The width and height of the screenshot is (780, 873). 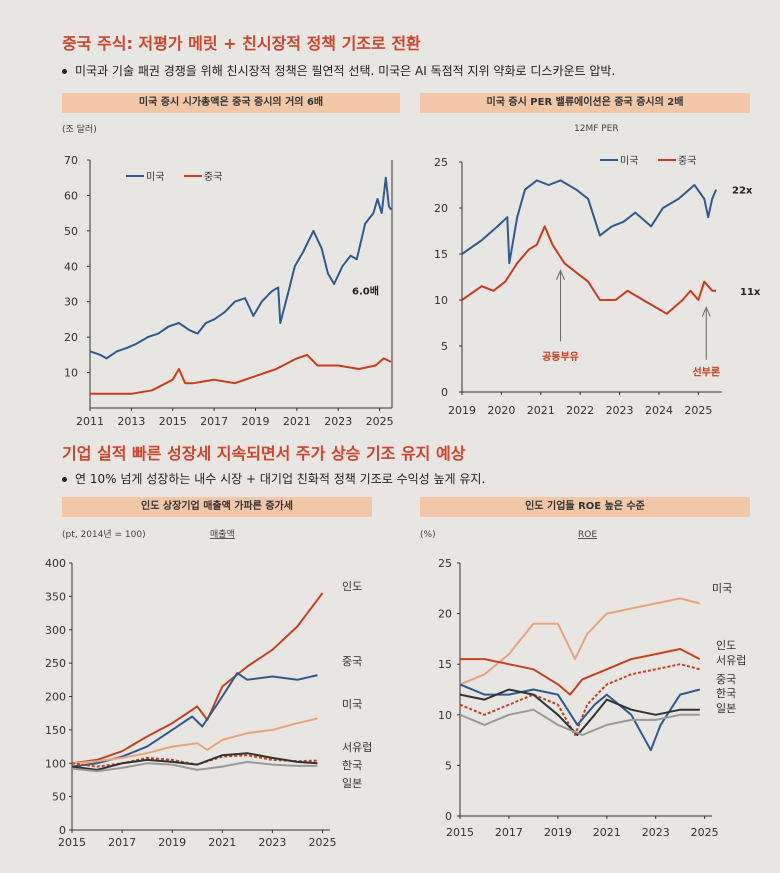 I want to click on y-tick-label: 40, so click(x=71, y=266).